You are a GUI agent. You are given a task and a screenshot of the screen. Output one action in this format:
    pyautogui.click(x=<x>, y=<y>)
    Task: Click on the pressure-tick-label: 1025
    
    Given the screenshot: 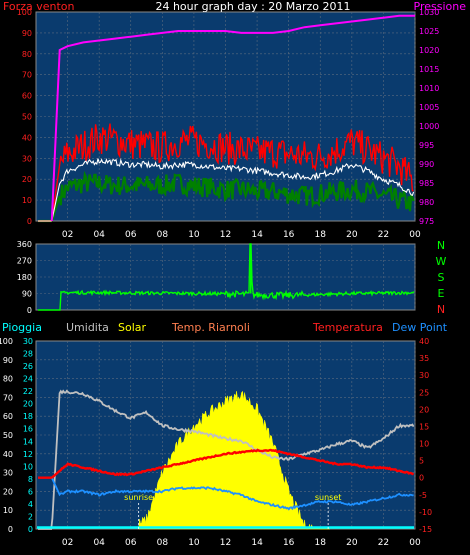 What is the action you would take?
    pyautogui.click(x=429, y=31)
    